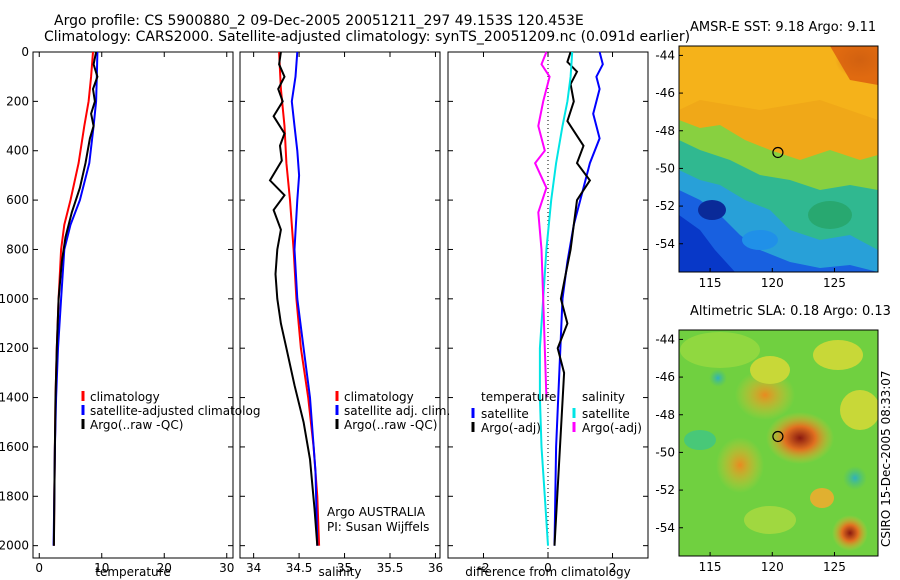 This screenshot has height=580, width=900. Describe the element at coordinates (665, 452) in the screenshot. I see `sla-map-lat-tick-label: -50` at that location.